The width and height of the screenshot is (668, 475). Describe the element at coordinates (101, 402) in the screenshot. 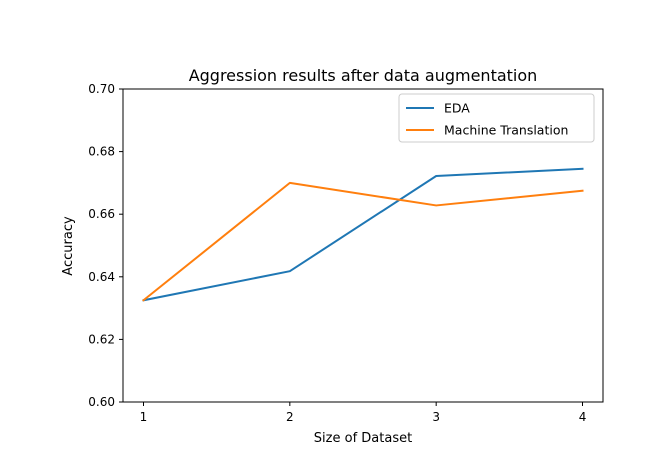

I see `y-tick-label: 0.60` at that location.